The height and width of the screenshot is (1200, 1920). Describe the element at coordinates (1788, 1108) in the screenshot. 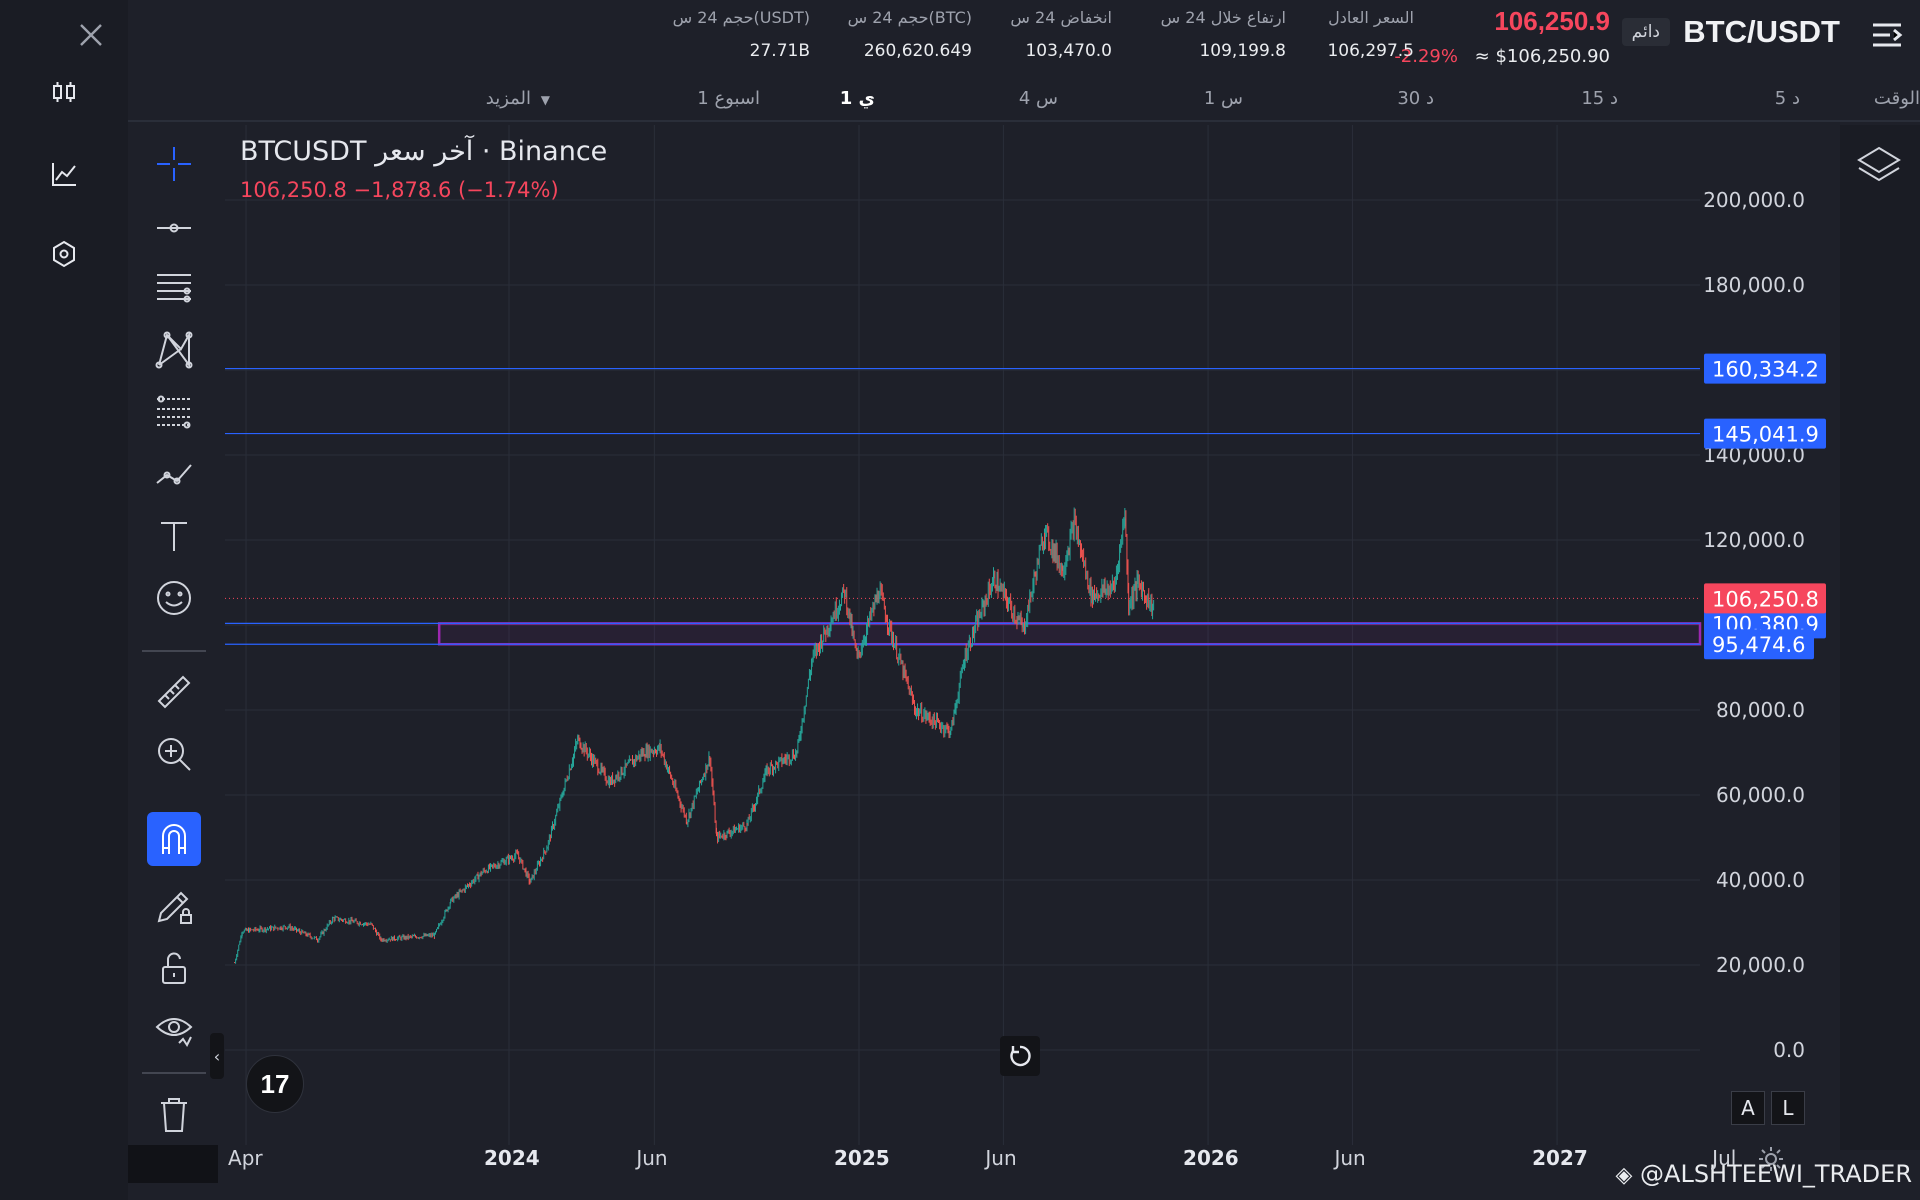

I see `log-scale-button: L` at that location.